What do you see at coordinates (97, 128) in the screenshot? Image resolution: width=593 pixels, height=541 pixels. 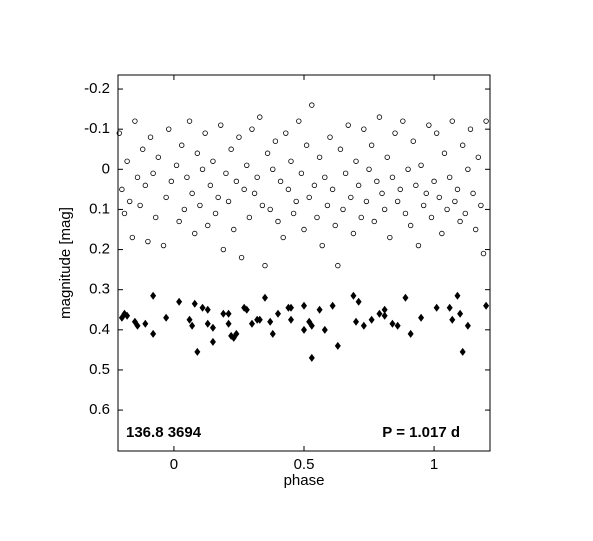 I see `y-tick-label: -0.1` at bounding box center [97, 128].